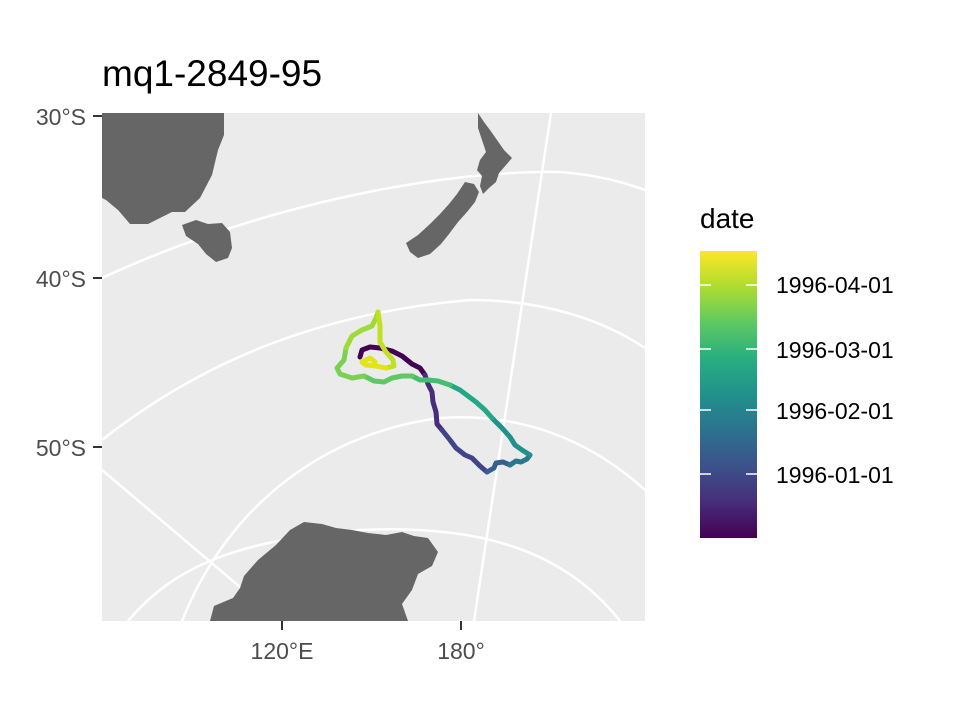 This screenshot has height=720, width=960. Describe the element at coordinates (61, 448) in the screenshot. I see `y-tick-label: 50°S` at that location.